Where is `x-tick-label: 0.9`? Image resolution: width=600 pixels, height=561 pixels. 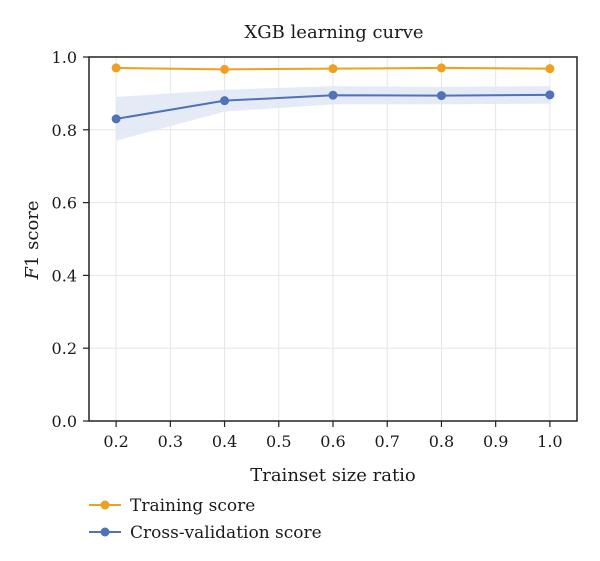
x-tick-label: 0.9 is located at coordinates (495, 441).